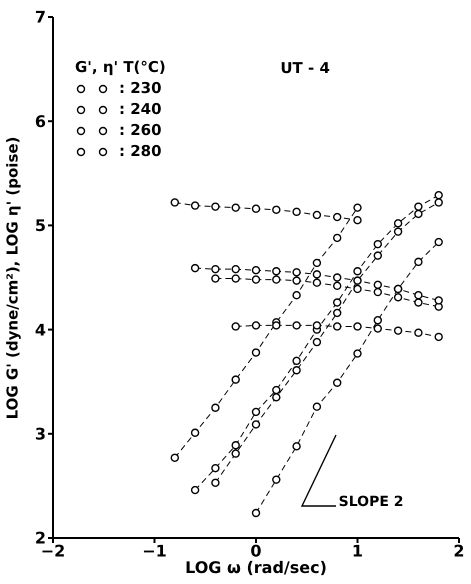 Image resolution: width=471 pixels, height=584 pixels. I want to click on y-axis-title: LOG G' (dyne/cm²), LOG η' (poise), so click(12, 278).